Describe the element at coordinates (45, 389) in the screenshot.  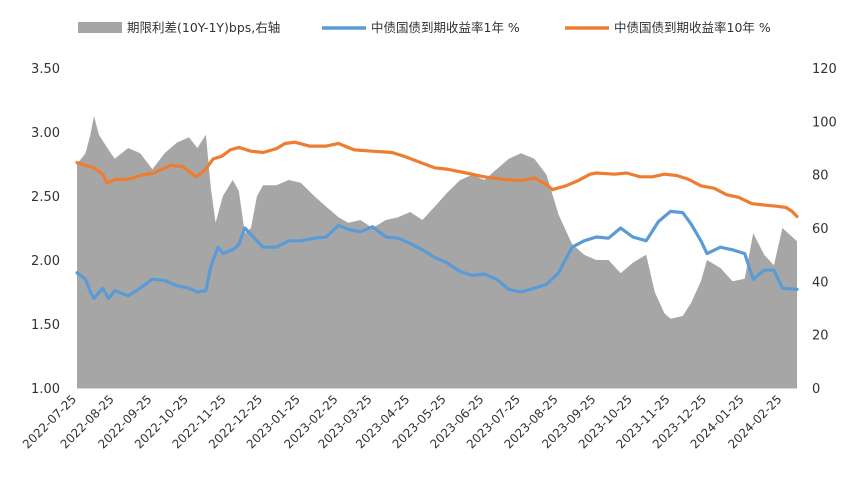
I see `left-tick-label: 1.00` at that location.